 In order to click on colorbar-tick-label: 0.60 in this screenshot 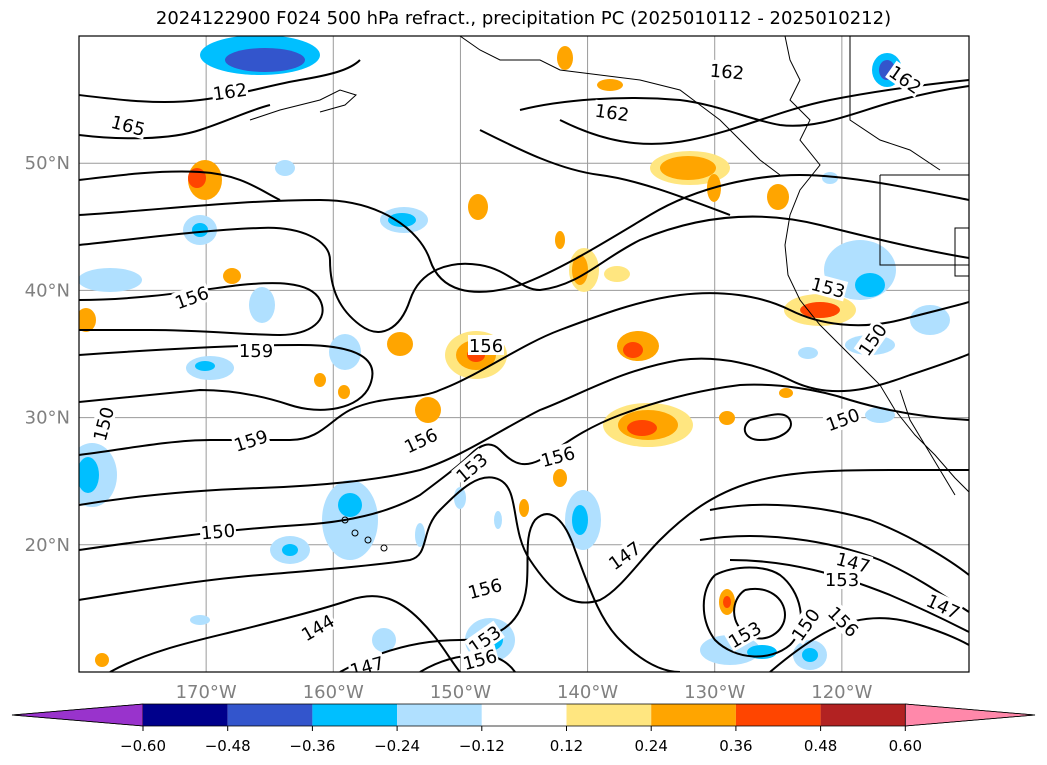, I will do `click(905, 746)`.